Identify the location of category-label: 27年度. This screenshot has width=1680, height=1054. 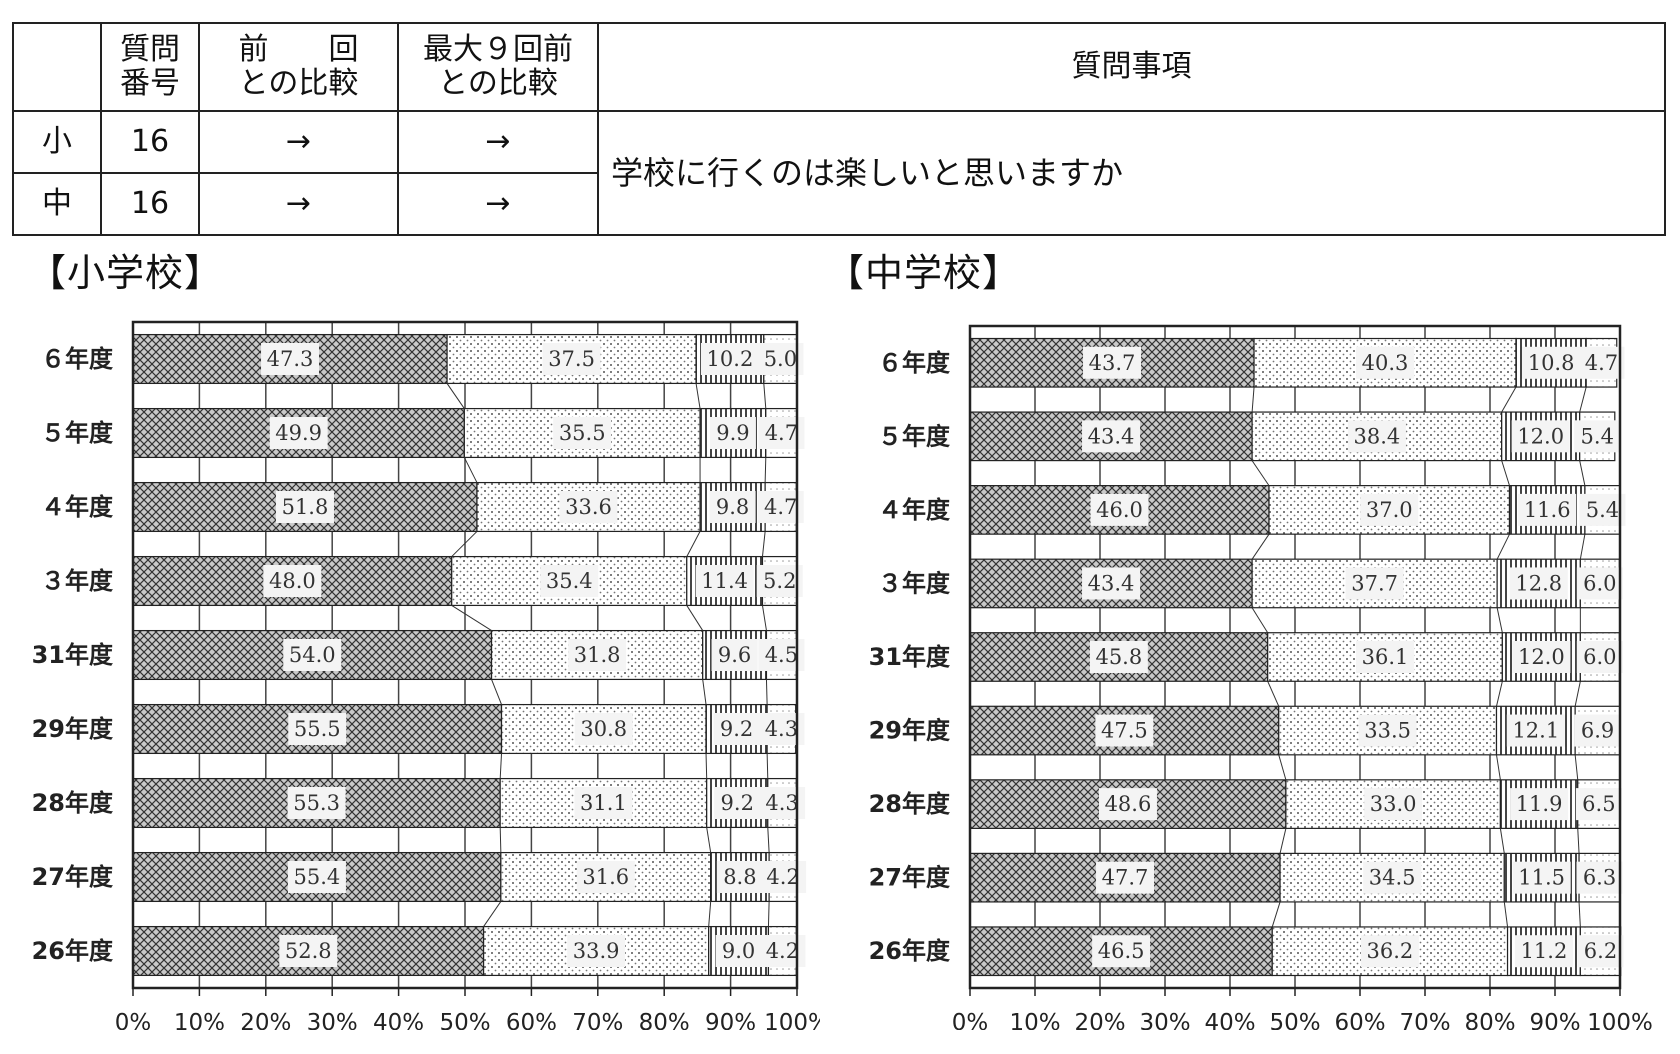
(73, 877).